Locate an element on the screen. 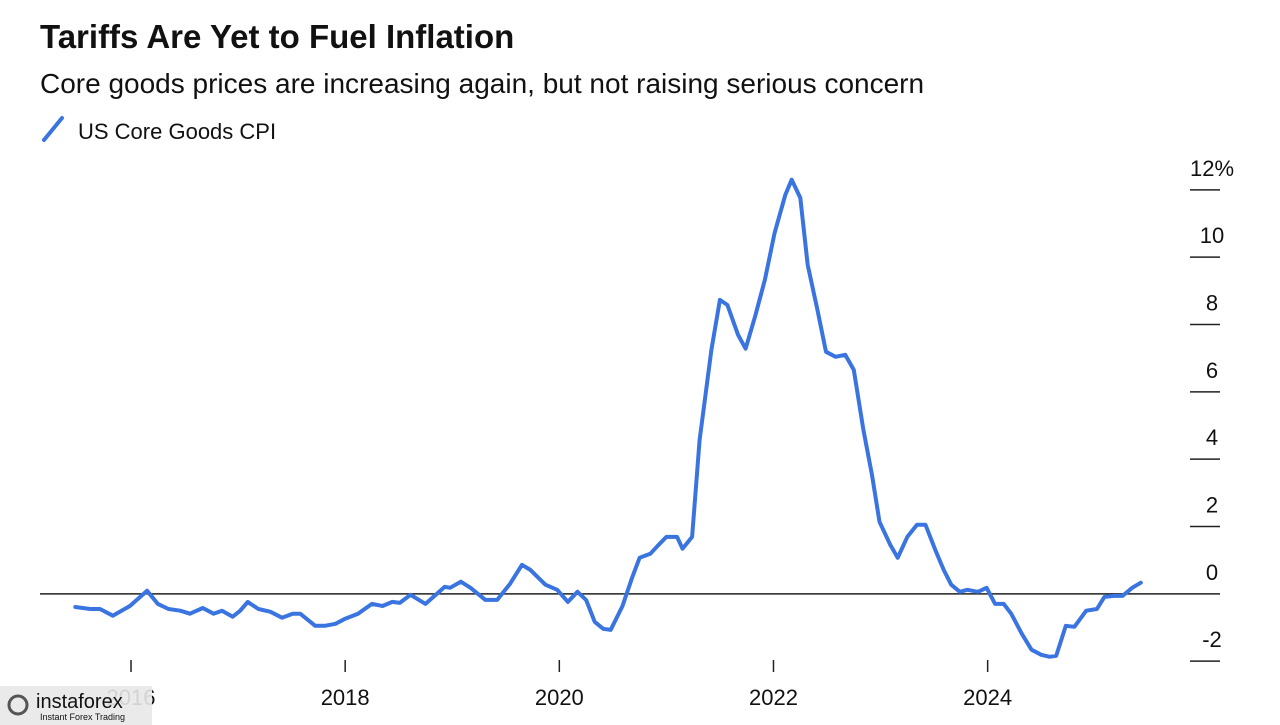 The width and height of the screenshot is (1280, 725). y-tick-label: 2 is located at coordinates (1212, 505).